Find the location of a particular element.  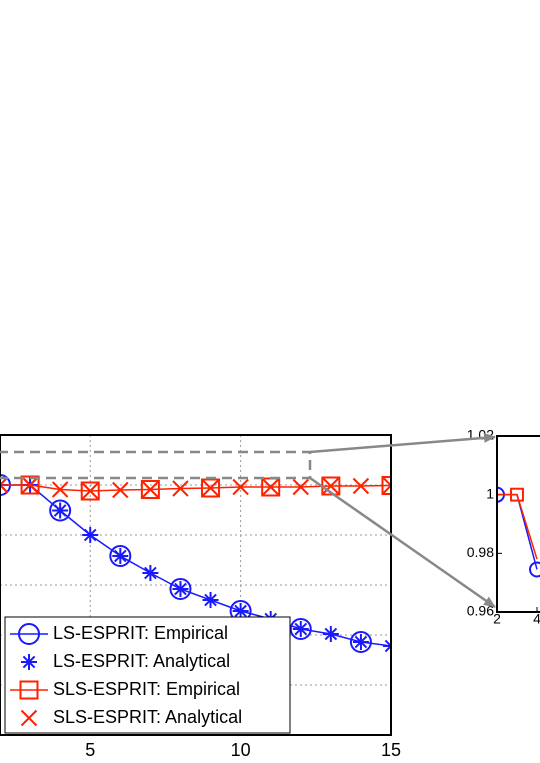

inset-plot: 0.96 0.98 1 1.02 2 4 is located at coordinates (503, 527).